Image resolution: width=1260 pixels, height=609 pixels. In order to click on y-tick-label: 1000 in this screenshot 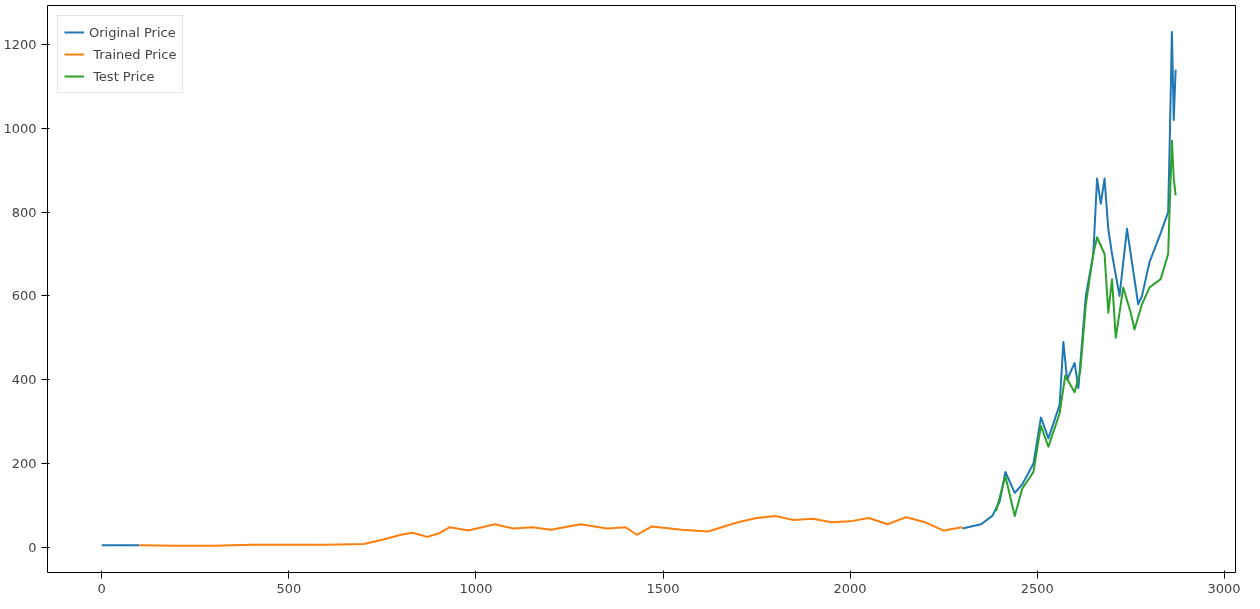, I will do `click(20, 128)`.